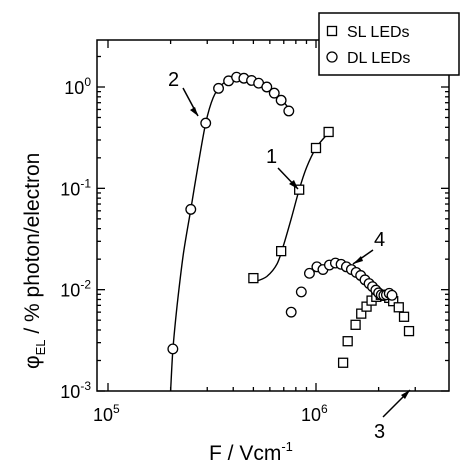 The image size is (464, 466). What do you see at coordinates (173, 80) in the screenshot?
I see `curve-number-2: 2` at bounding box center [173, 80].